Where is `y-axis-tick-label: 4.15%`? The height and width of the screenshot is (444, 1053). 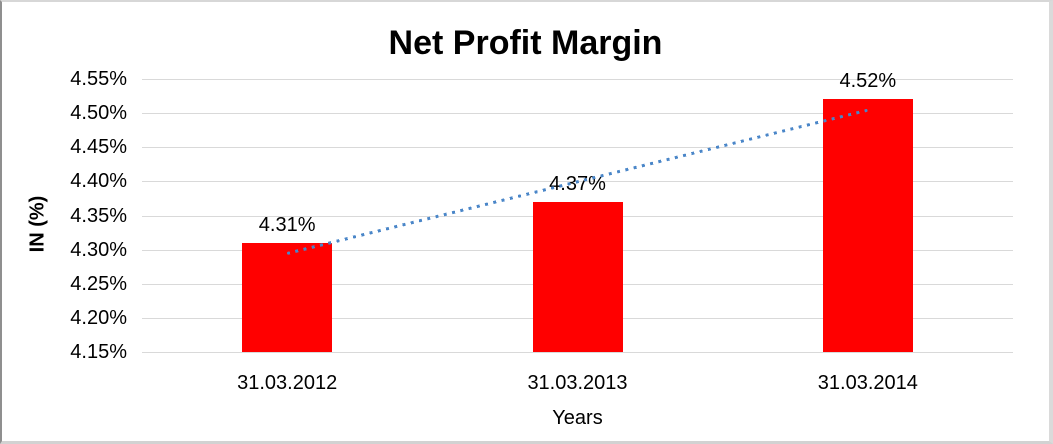 y-axis-tick-label: 4.15% is located at coordinates (98, 352).